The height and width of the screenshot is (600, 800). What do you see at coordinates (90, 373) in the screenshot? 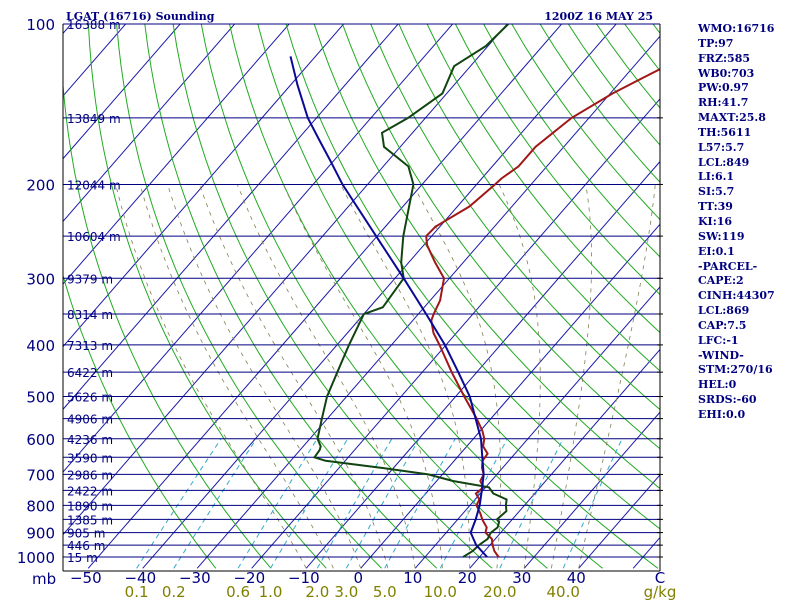
I see `height-level-label: 6422 m` at bounding box center [90, 373].